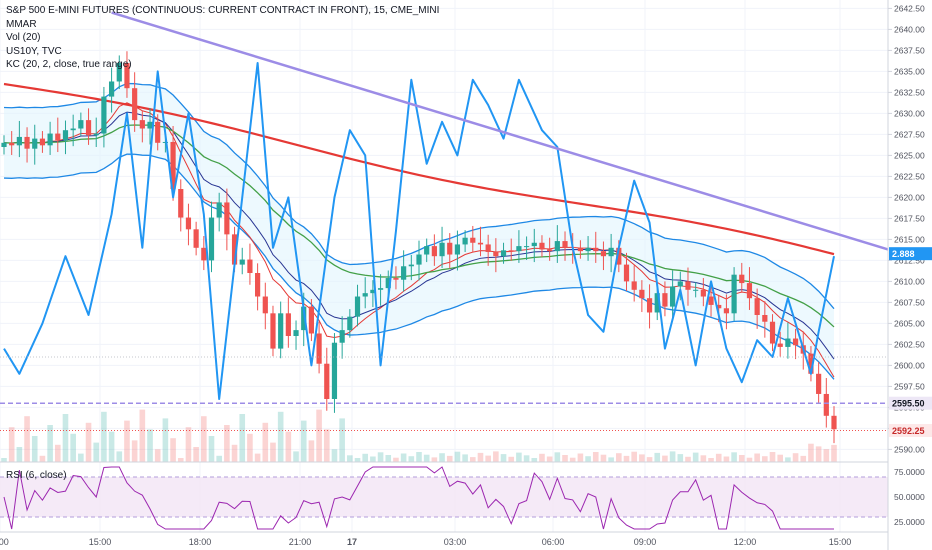 Image resolution: width=932 pixels, height=550 pixels. Describe the element at coordinates (21, 24) in the screenshot. I see `legend-mmar: MMAR` at that location.